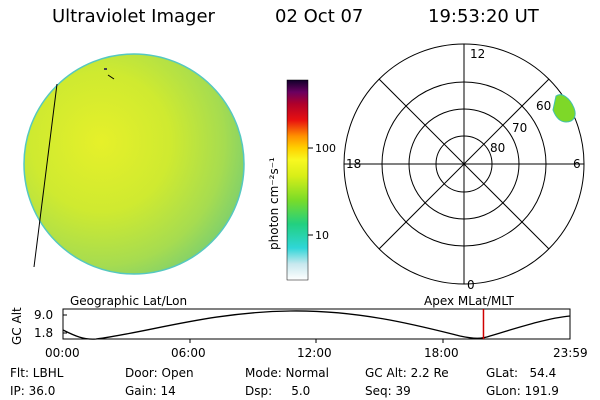 Image resolution: width=600 pixels, height=400 pixels. Describe the element at coordinates (150, 391) in the screenshot. I see `info-gain: Gain: 14` at that location.